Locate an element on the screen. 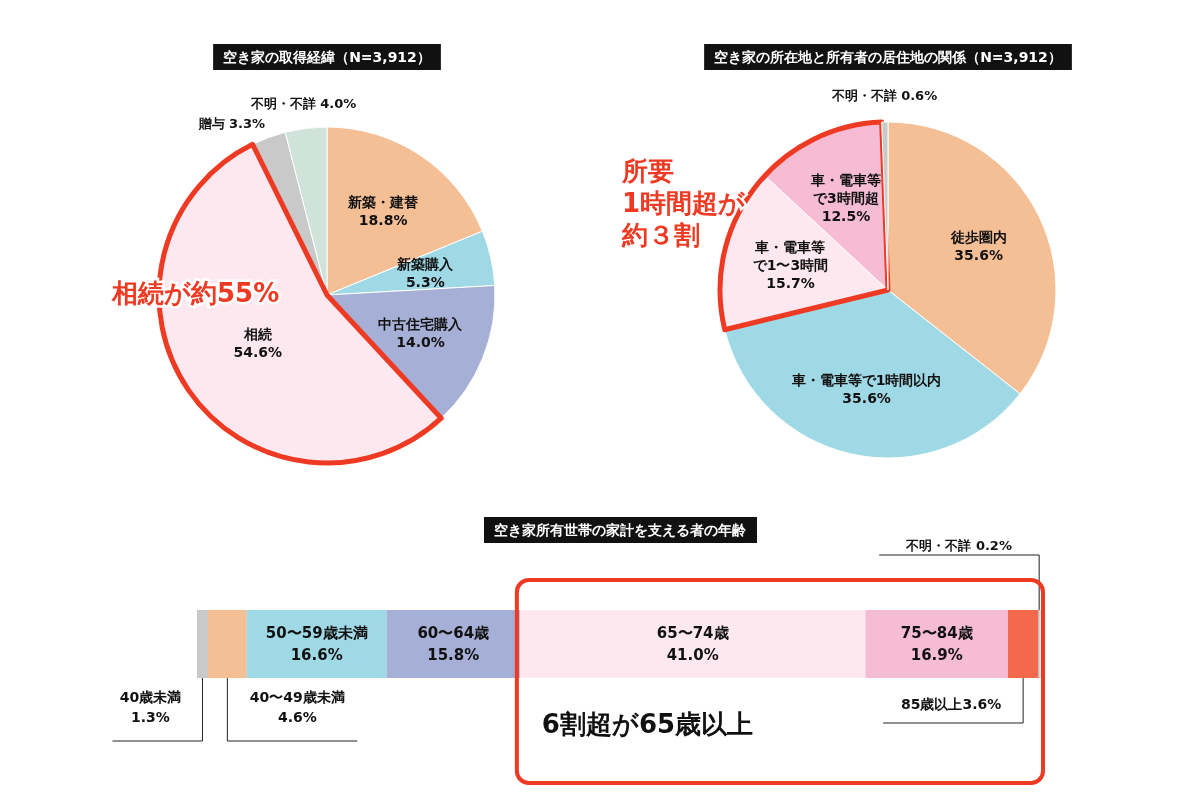 This screenshot has width=1200, height=795. series-label: 75〜84歳 is located at coordinates (936, 633).